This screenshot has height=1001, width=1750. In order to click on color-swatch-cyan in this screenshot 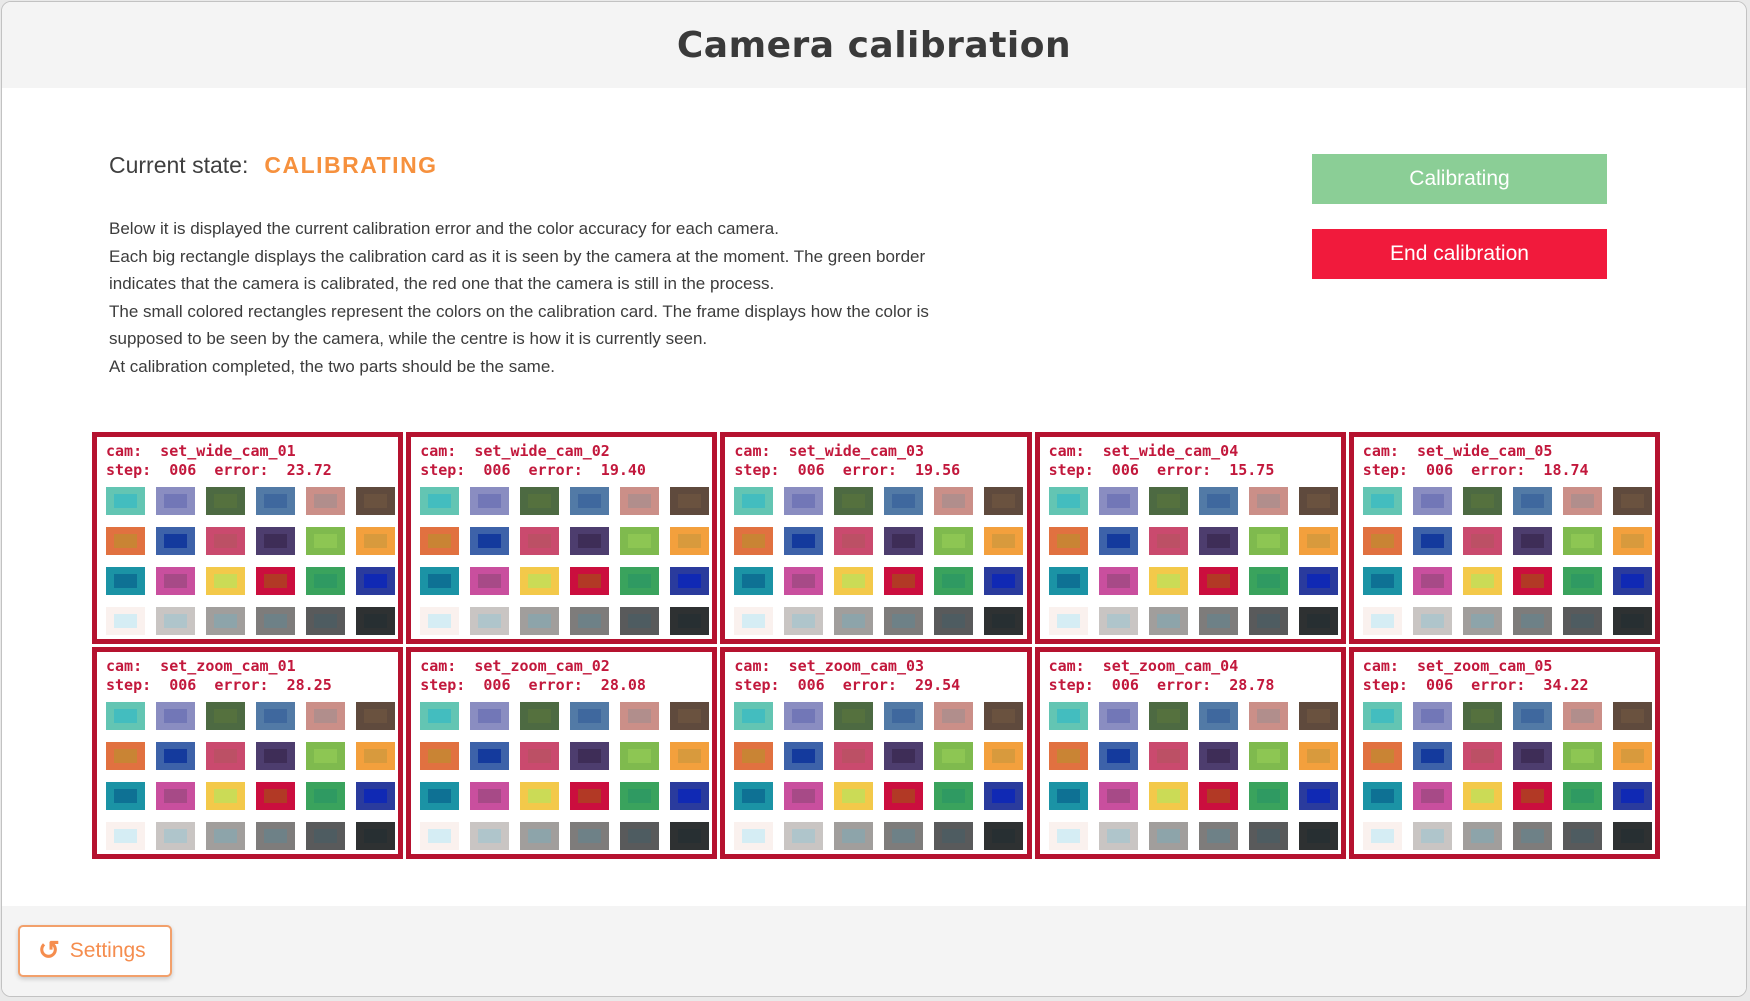, I will do `click(1068, 796)`.